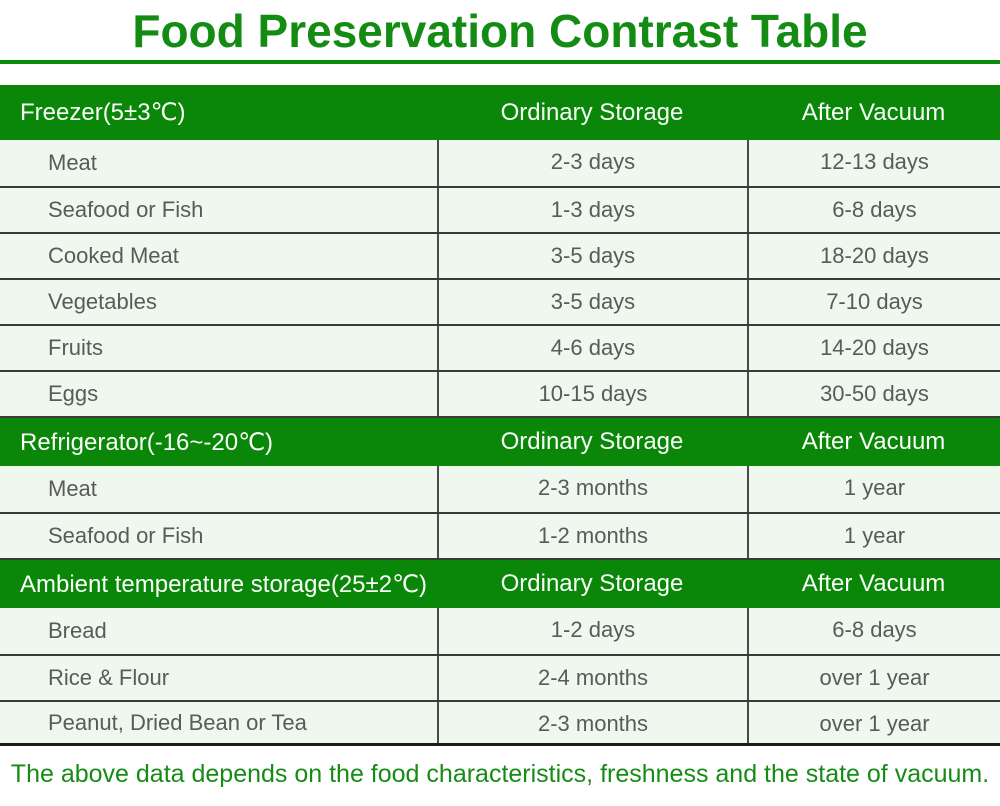 The height and width of the screenshot is (806, 1000). I want to click on row-item-label: Eggs, so click(73, 393).